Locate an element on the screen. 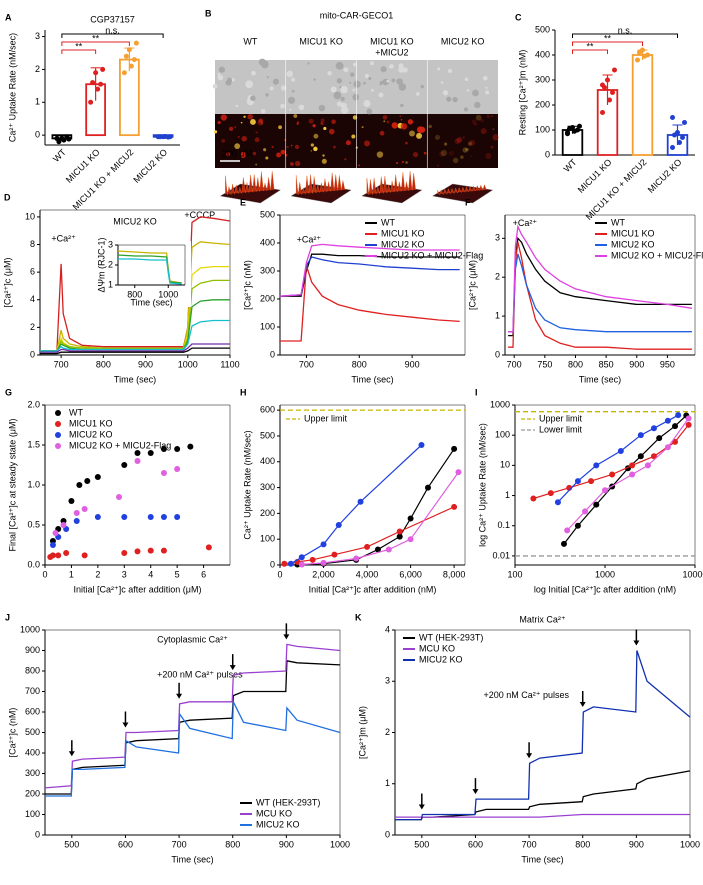  y-tick-label: 0 is located at coordinates (497, 354).